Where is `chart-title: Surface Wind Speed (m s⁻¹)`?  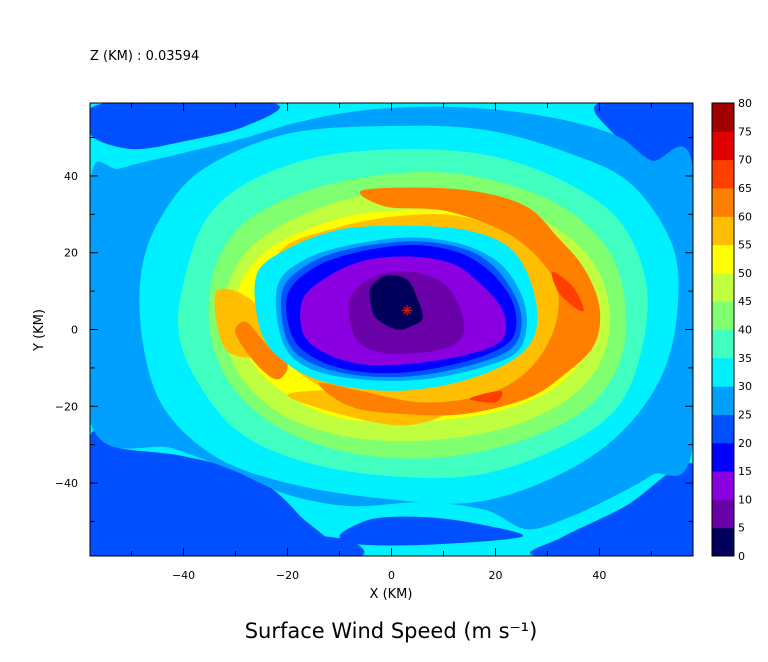 chart-title: Surface Wind Speed (m s⁻¹) is located at coordinates (391, 631).